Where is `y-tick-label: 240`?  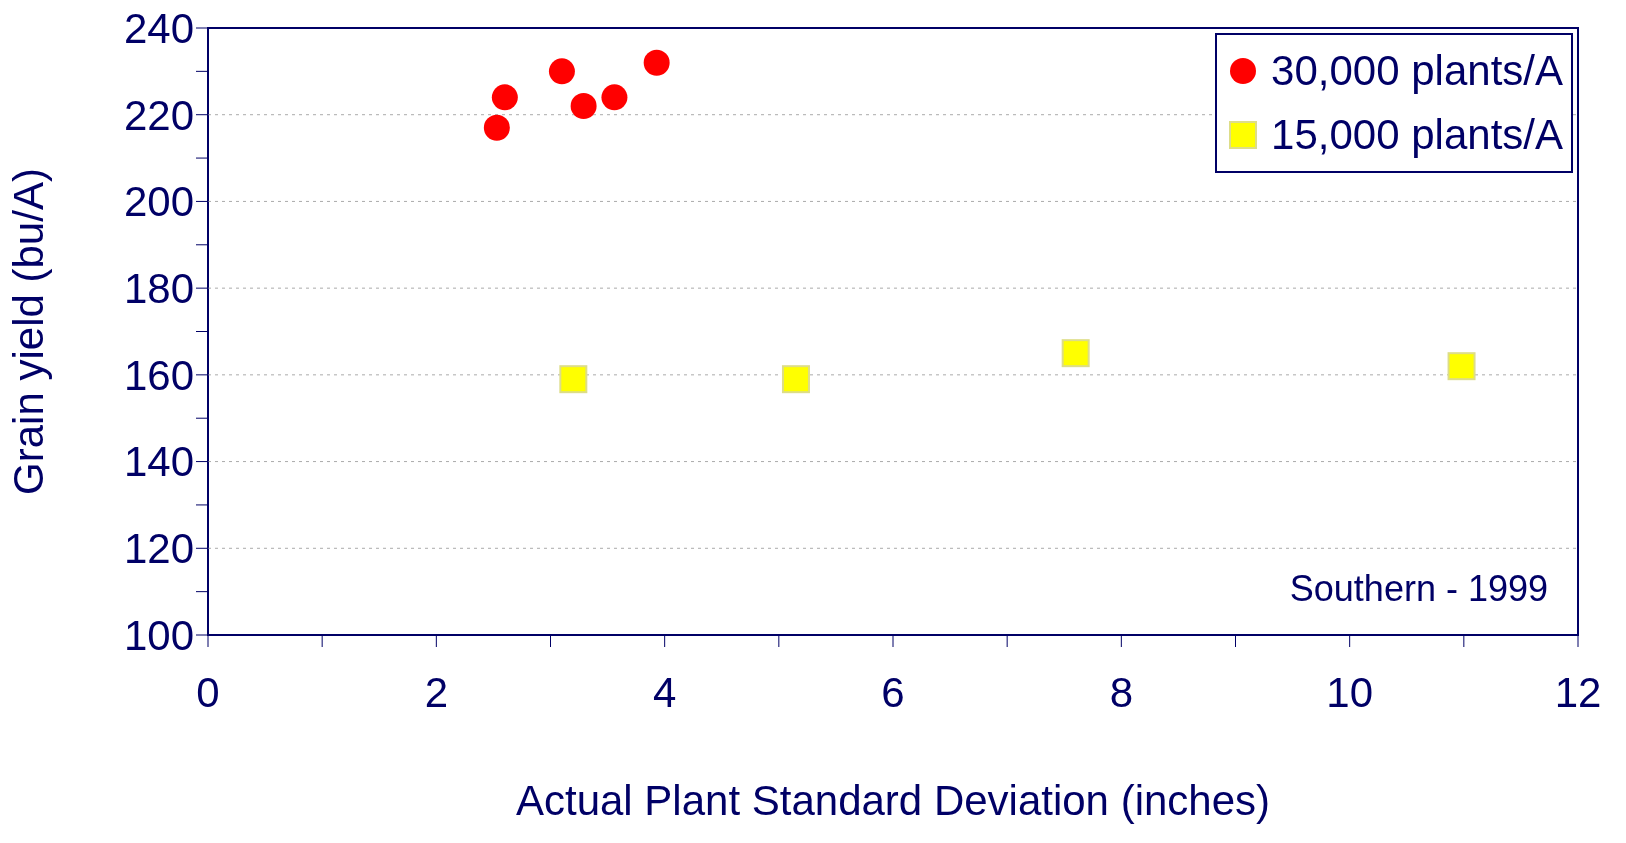
y-tick-label: 240 is located at coordinates (158, 28).